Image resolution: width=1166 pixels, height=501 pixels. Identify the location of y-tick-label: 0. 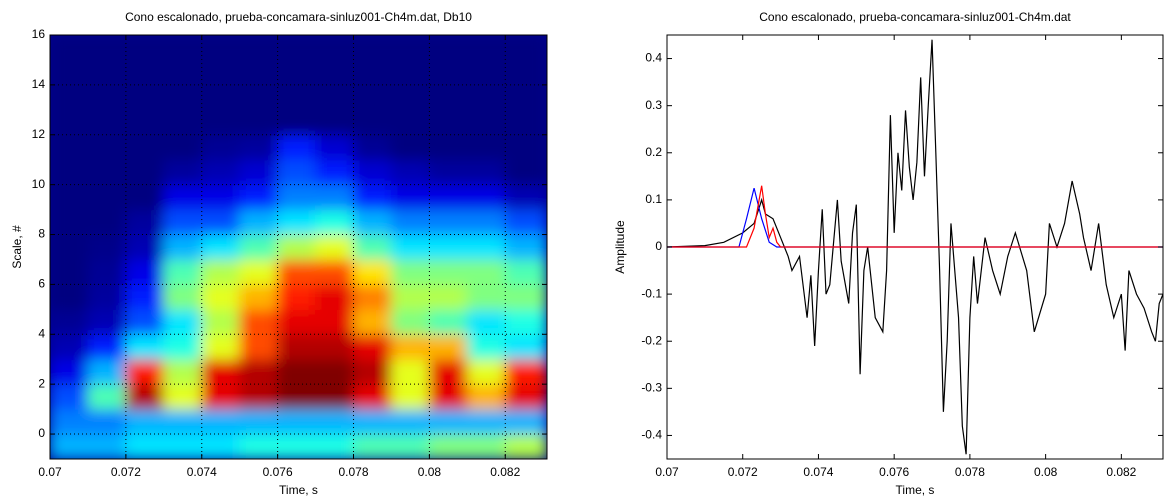
(658, 246).